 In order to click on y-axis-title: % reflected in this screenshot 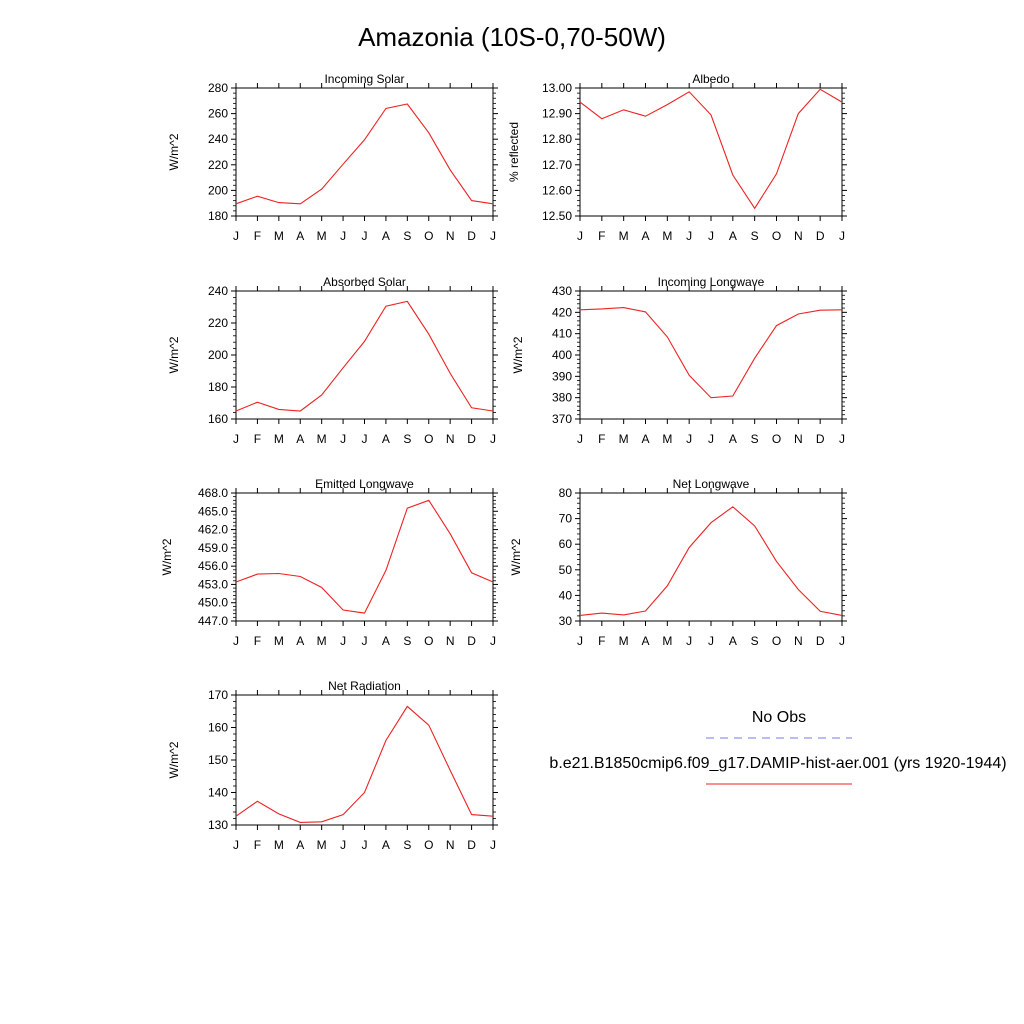, I will do `click(514, 152)`.